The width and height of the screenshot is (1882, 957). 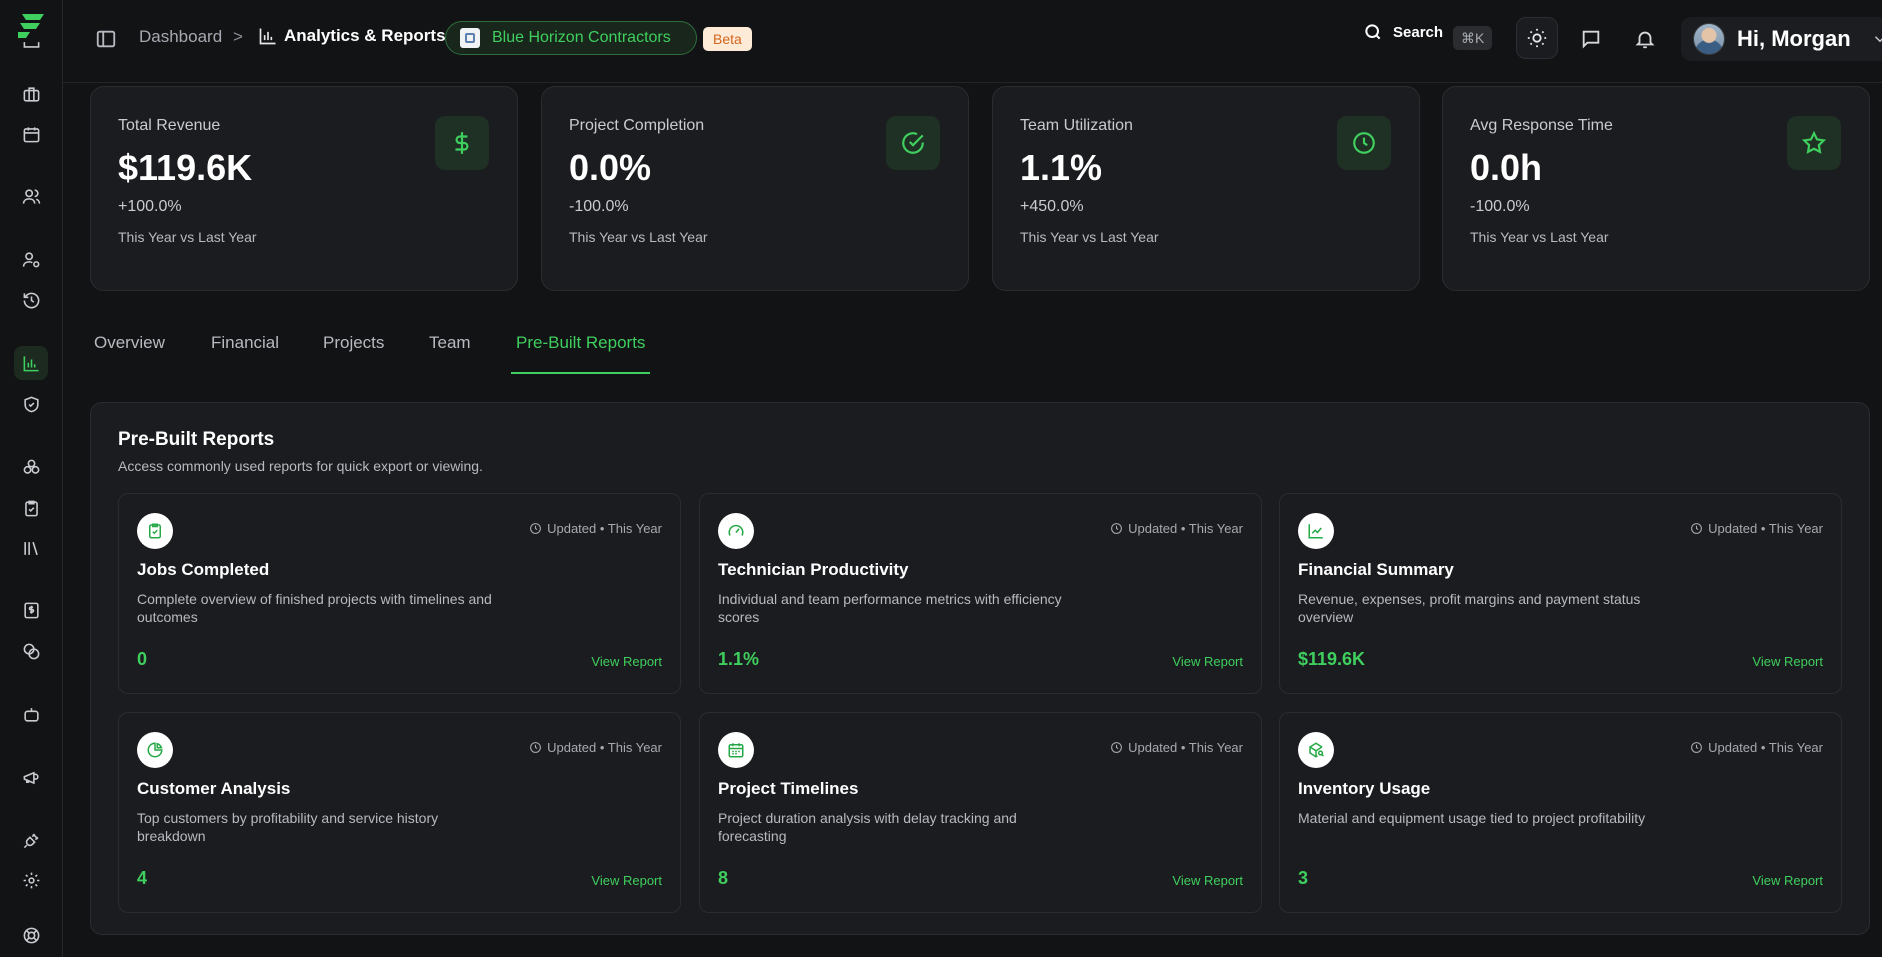 I want to click on search-label: Search, so click(x=1418, y=32).